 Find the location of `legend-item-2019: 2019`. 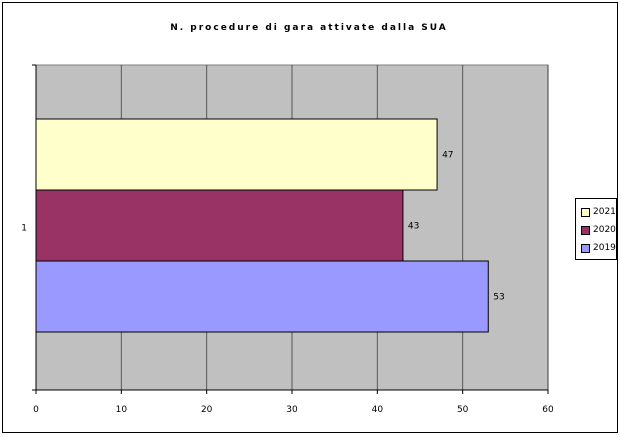

legend-item-2019: 2019 is located at coordinates (598, 248).